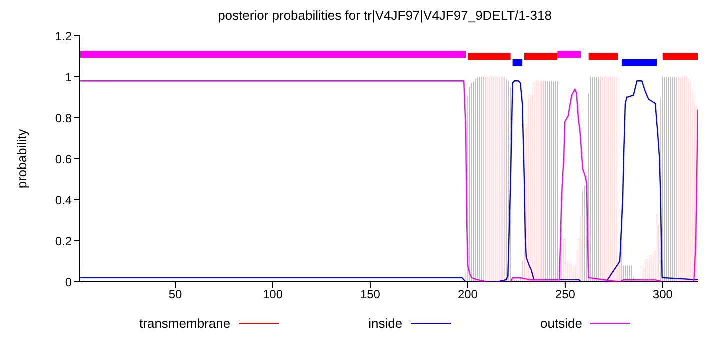 The height and width of the screenshot is (350, 710). Describe the element at coordinates (63, 241) in the screenshot. I see `y-tick-label: 0.2` at that location.